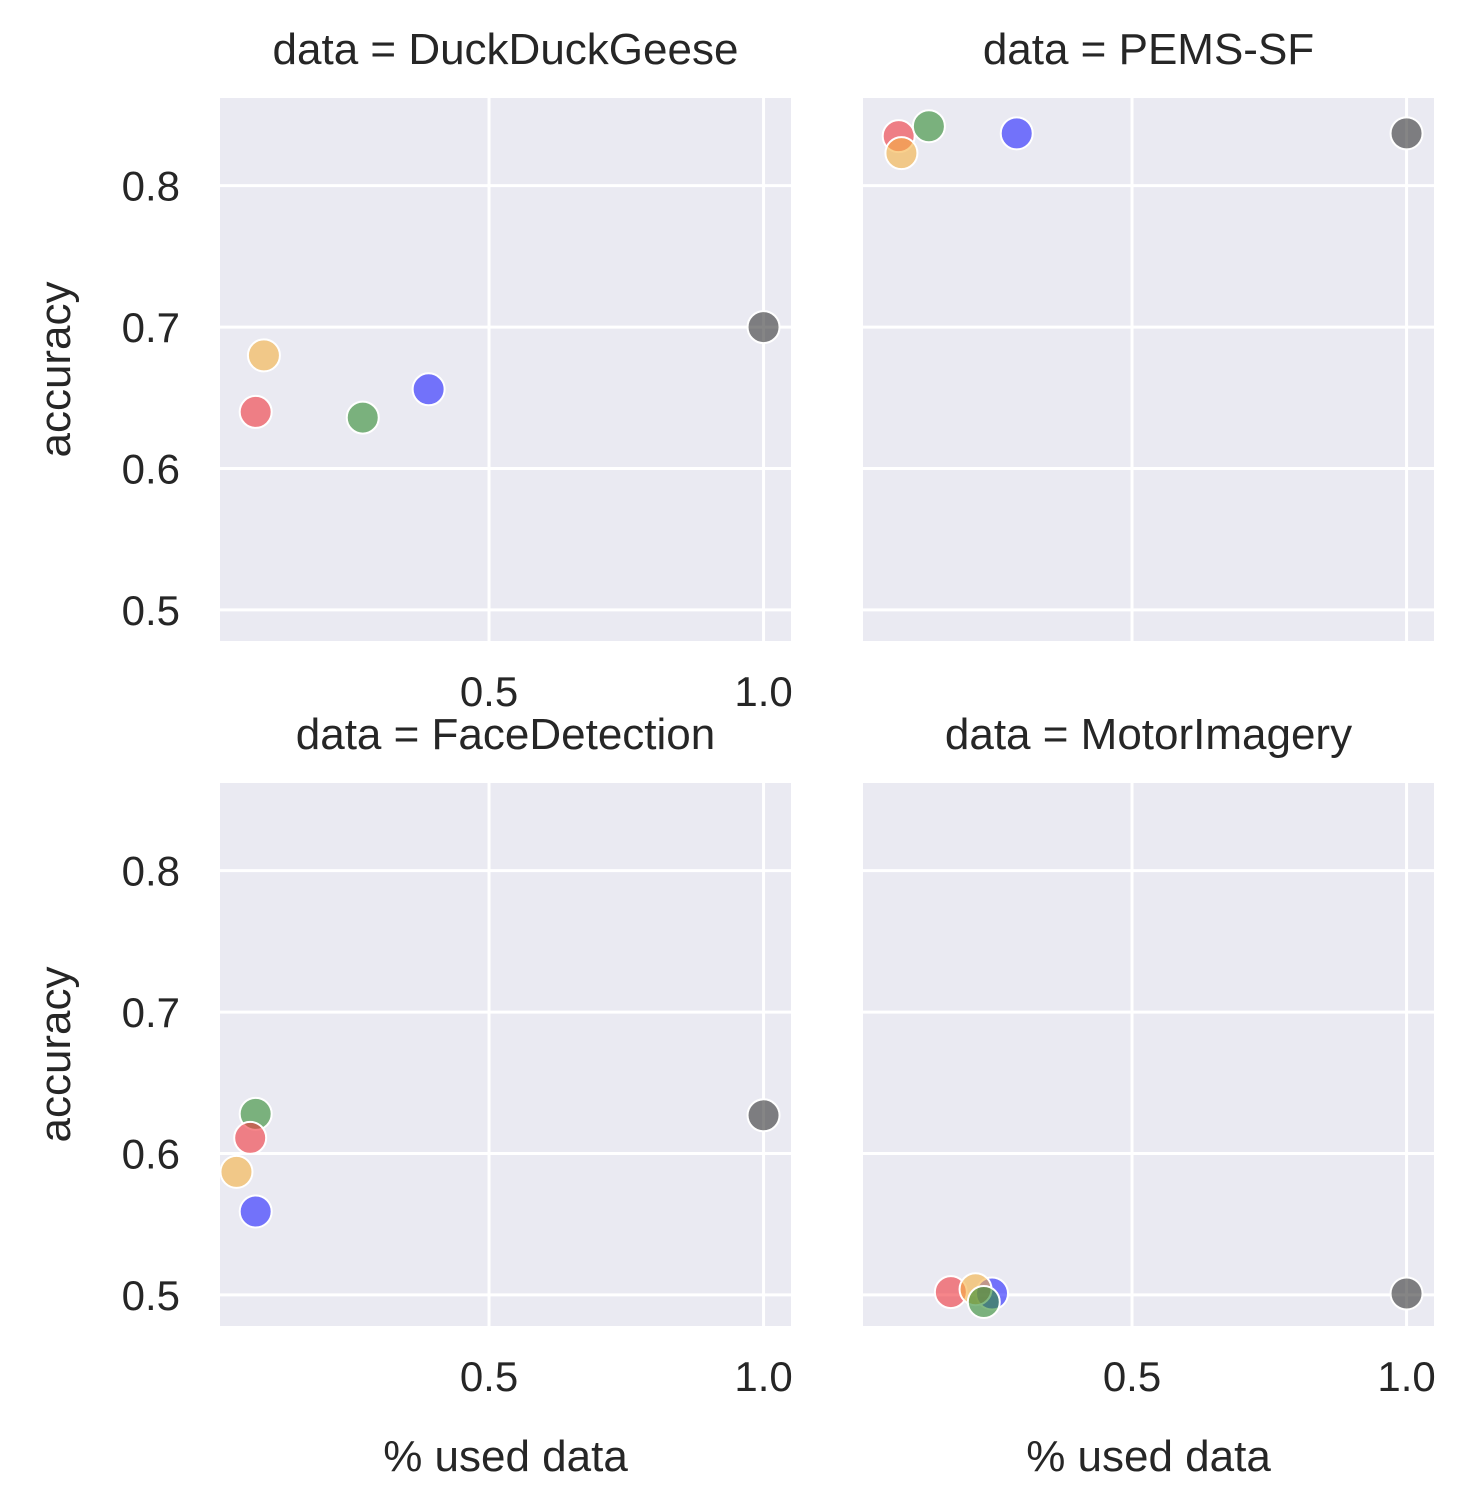  I want to click on panel-title: data = PEMS-SF, so click(1148, 49).